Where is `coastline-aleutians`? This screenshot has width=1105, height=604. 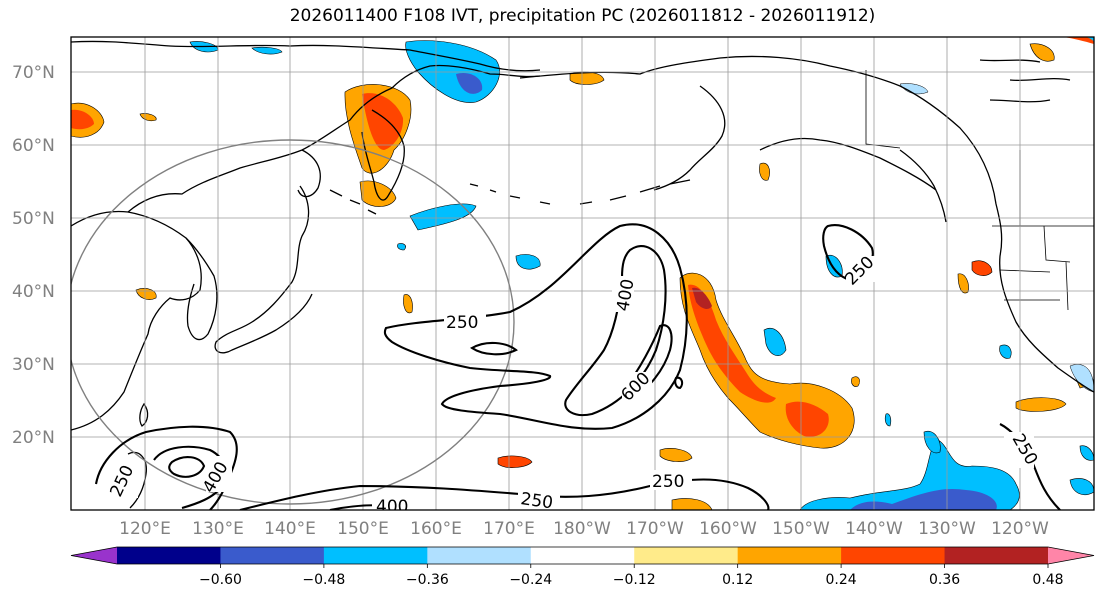 coastline-aleutians is located at coordinates (580, 192).